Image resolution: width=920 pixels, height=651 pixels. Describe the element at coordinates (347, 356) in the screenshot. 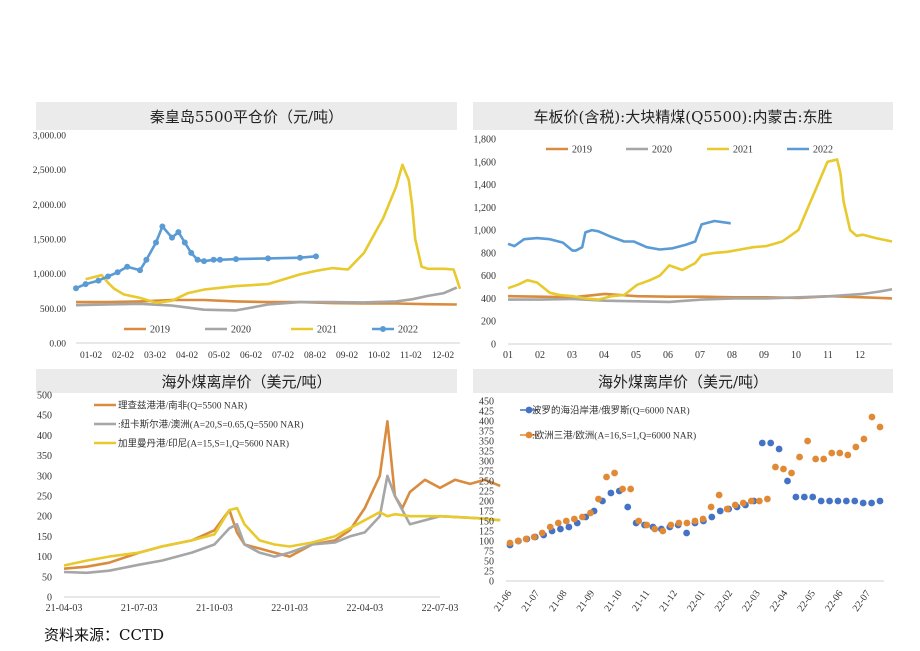

I see `chart1-xtick-label: 09-02` at that location.